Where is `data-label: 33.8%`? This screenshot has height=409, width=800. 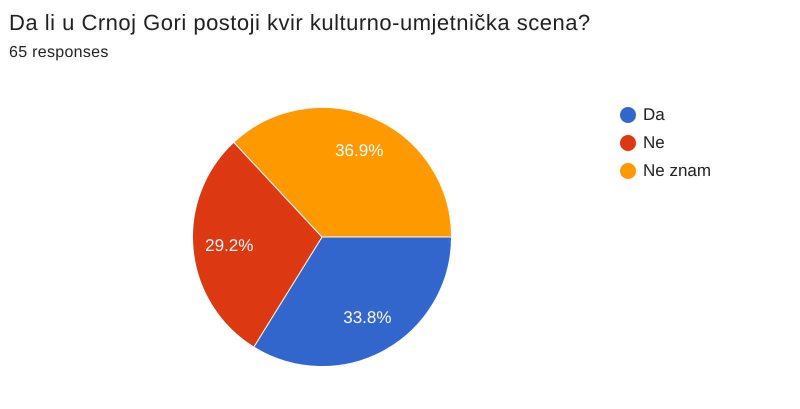
data-label: 33.8% is located at coordinates (367, 318).